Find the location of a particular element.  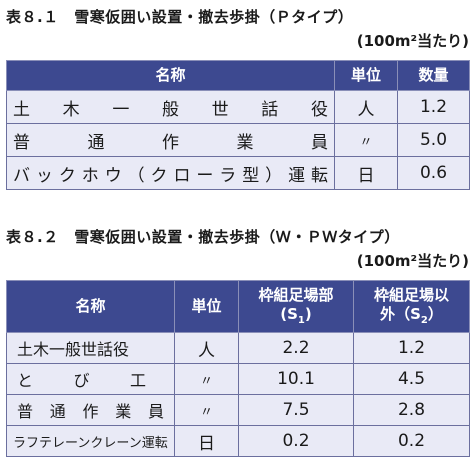

label-char: 世 is located at coordinates (220, 109).